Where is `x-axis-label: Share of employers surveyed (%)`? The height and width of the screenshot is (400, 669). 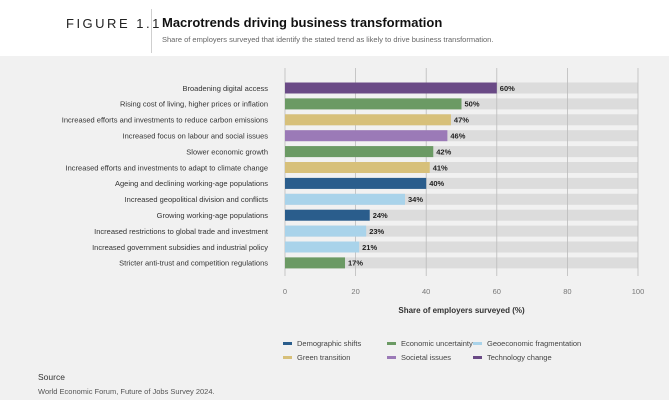 x-axis-label: Share of employers surveyed (%) is located at coordinates (461, 310).